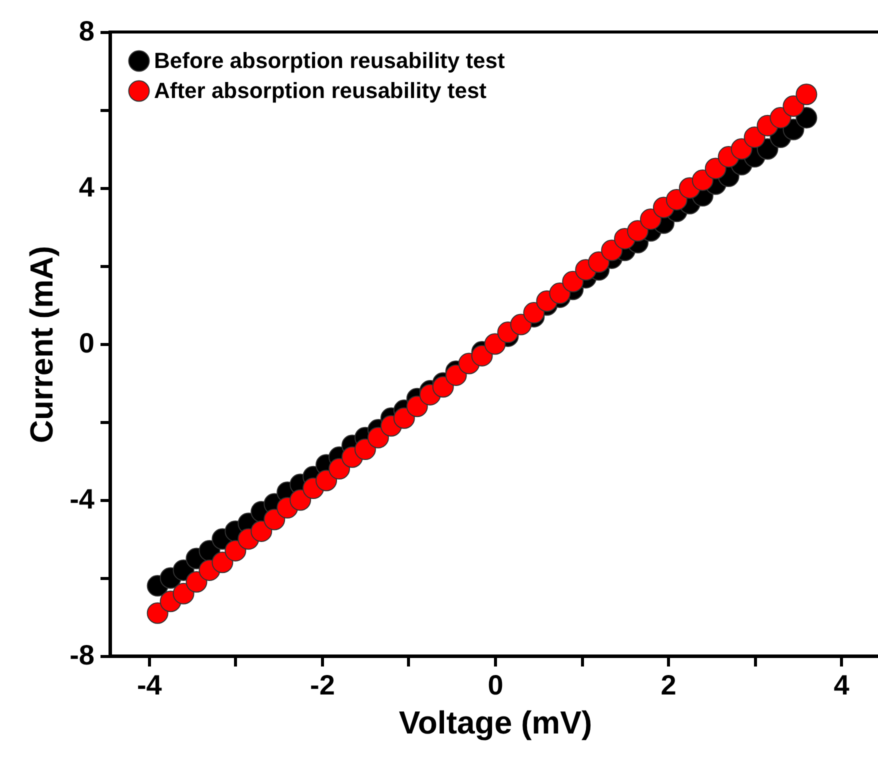 Image resolution: width=878 pixels, height=772 pixels. What do you see at coordinates (86, 187) in the screenshot?
I see `y-tick-label: 4` at bounding box center [86, 187].